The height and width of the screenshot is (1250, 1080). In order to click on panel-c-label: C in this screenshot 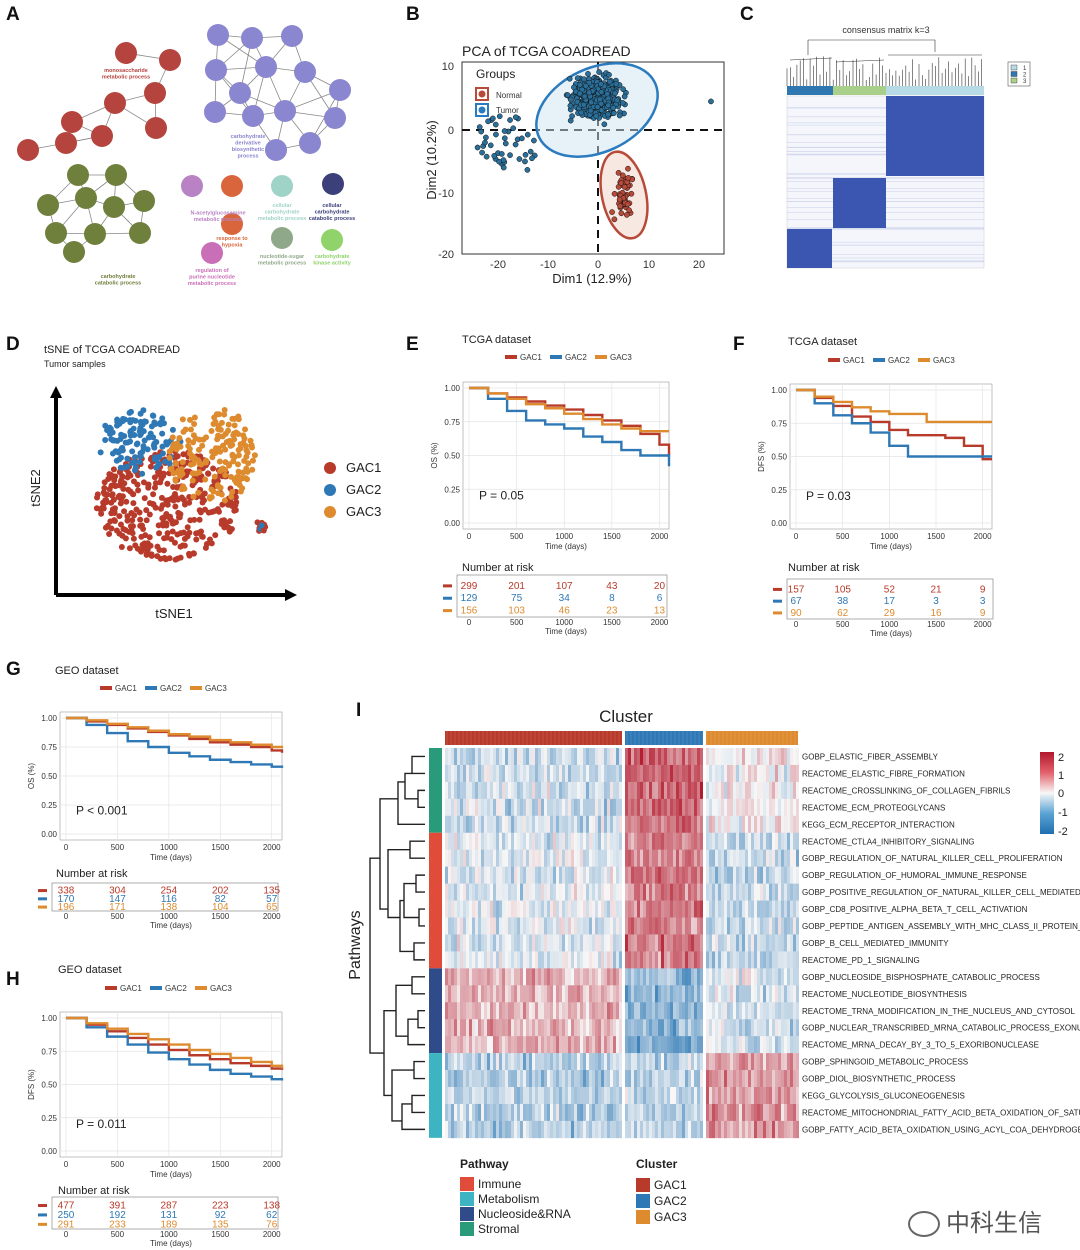, I will do `click(747, 14)`.